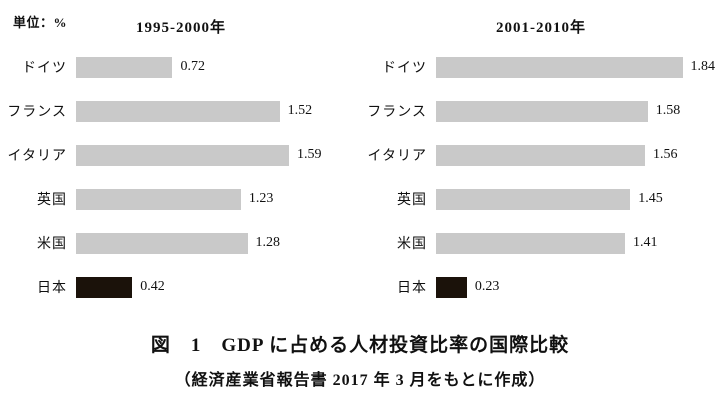  What do you see at coordinates (181, 28) in the screenshot?
I see `chart-title: 1995-2000年` at bounding box center [181, 28].